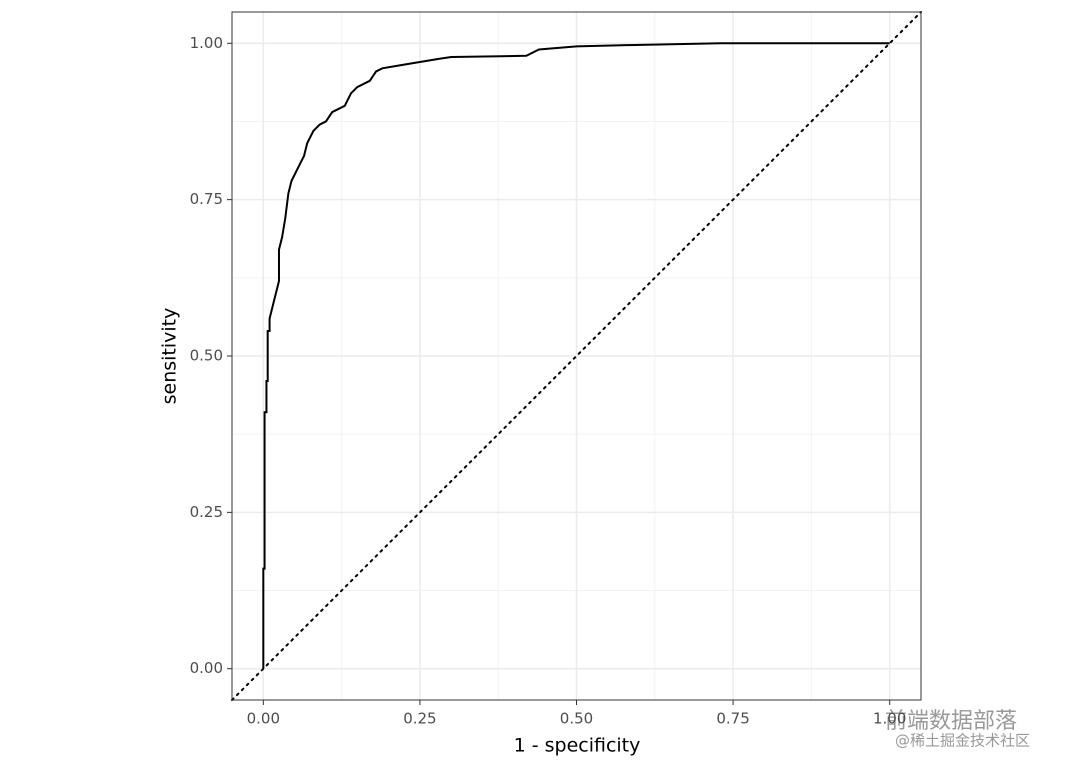 The image size is (1080, 771). I want to click on watermark: @稀土掘金技术社区, so click(962, 741).